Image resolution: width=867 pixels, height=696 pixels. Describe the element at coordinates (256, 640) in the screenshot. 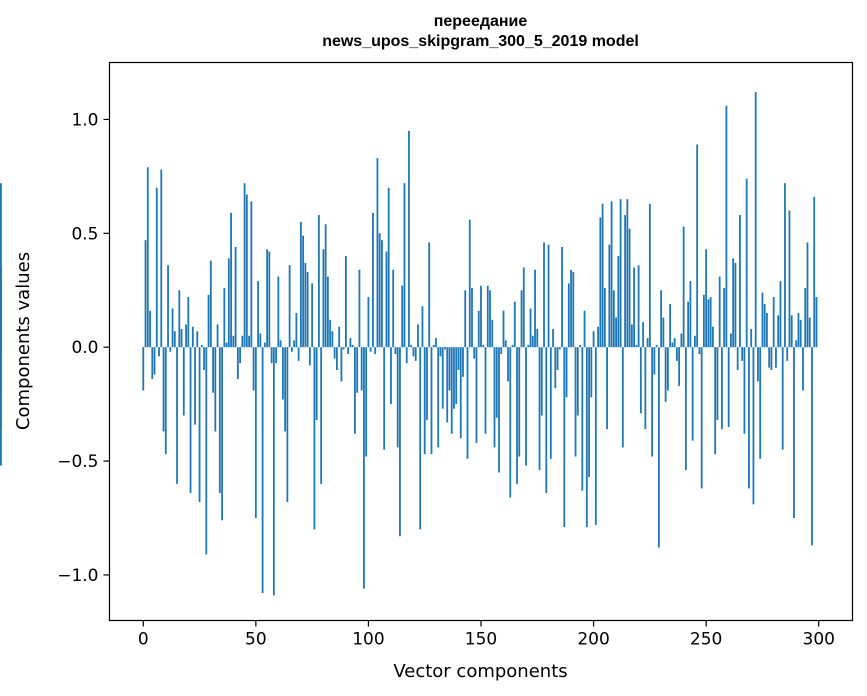

I see `x-tick-label: 50` at that location.